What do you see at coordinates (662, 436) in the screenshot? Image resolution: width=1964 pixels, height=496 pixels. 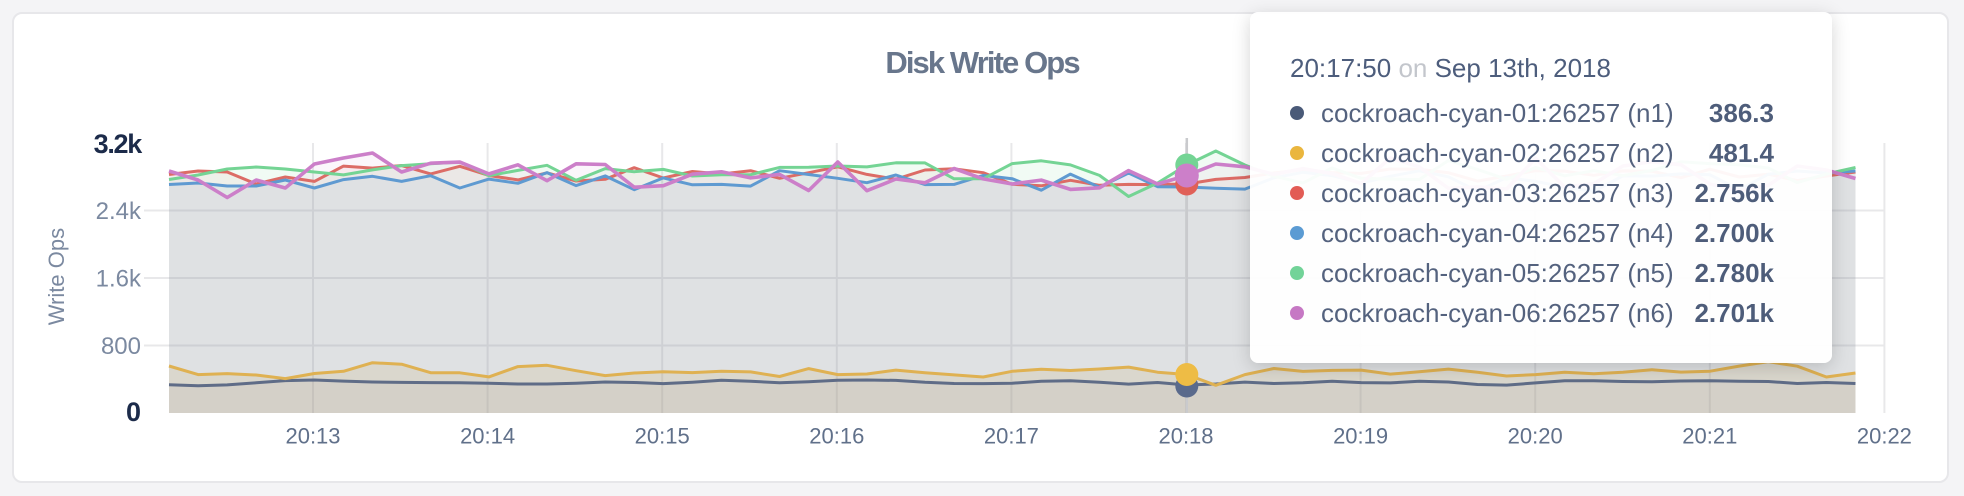 I see `svg-text: 20:15` at bounding box center [662, 436].